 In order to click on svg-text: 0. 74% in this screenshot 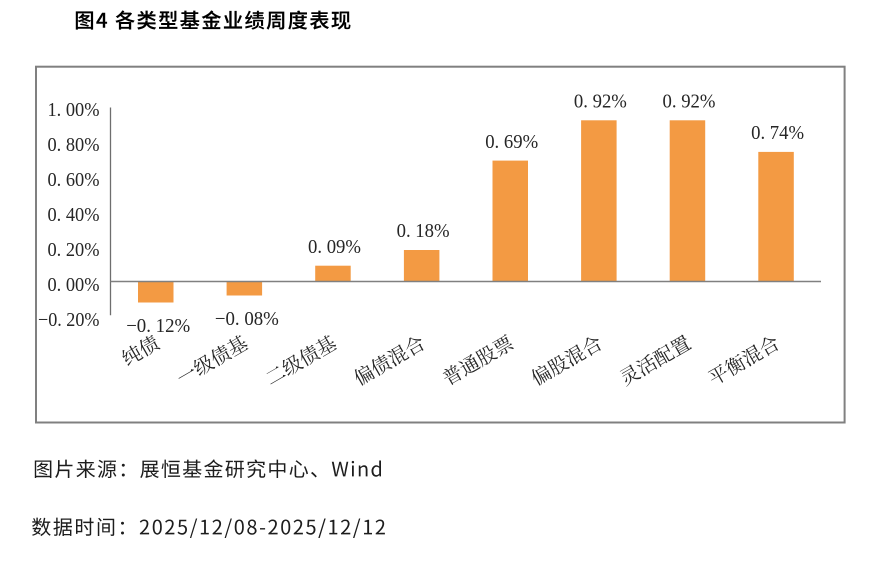, I will do `click(777, 133)`.